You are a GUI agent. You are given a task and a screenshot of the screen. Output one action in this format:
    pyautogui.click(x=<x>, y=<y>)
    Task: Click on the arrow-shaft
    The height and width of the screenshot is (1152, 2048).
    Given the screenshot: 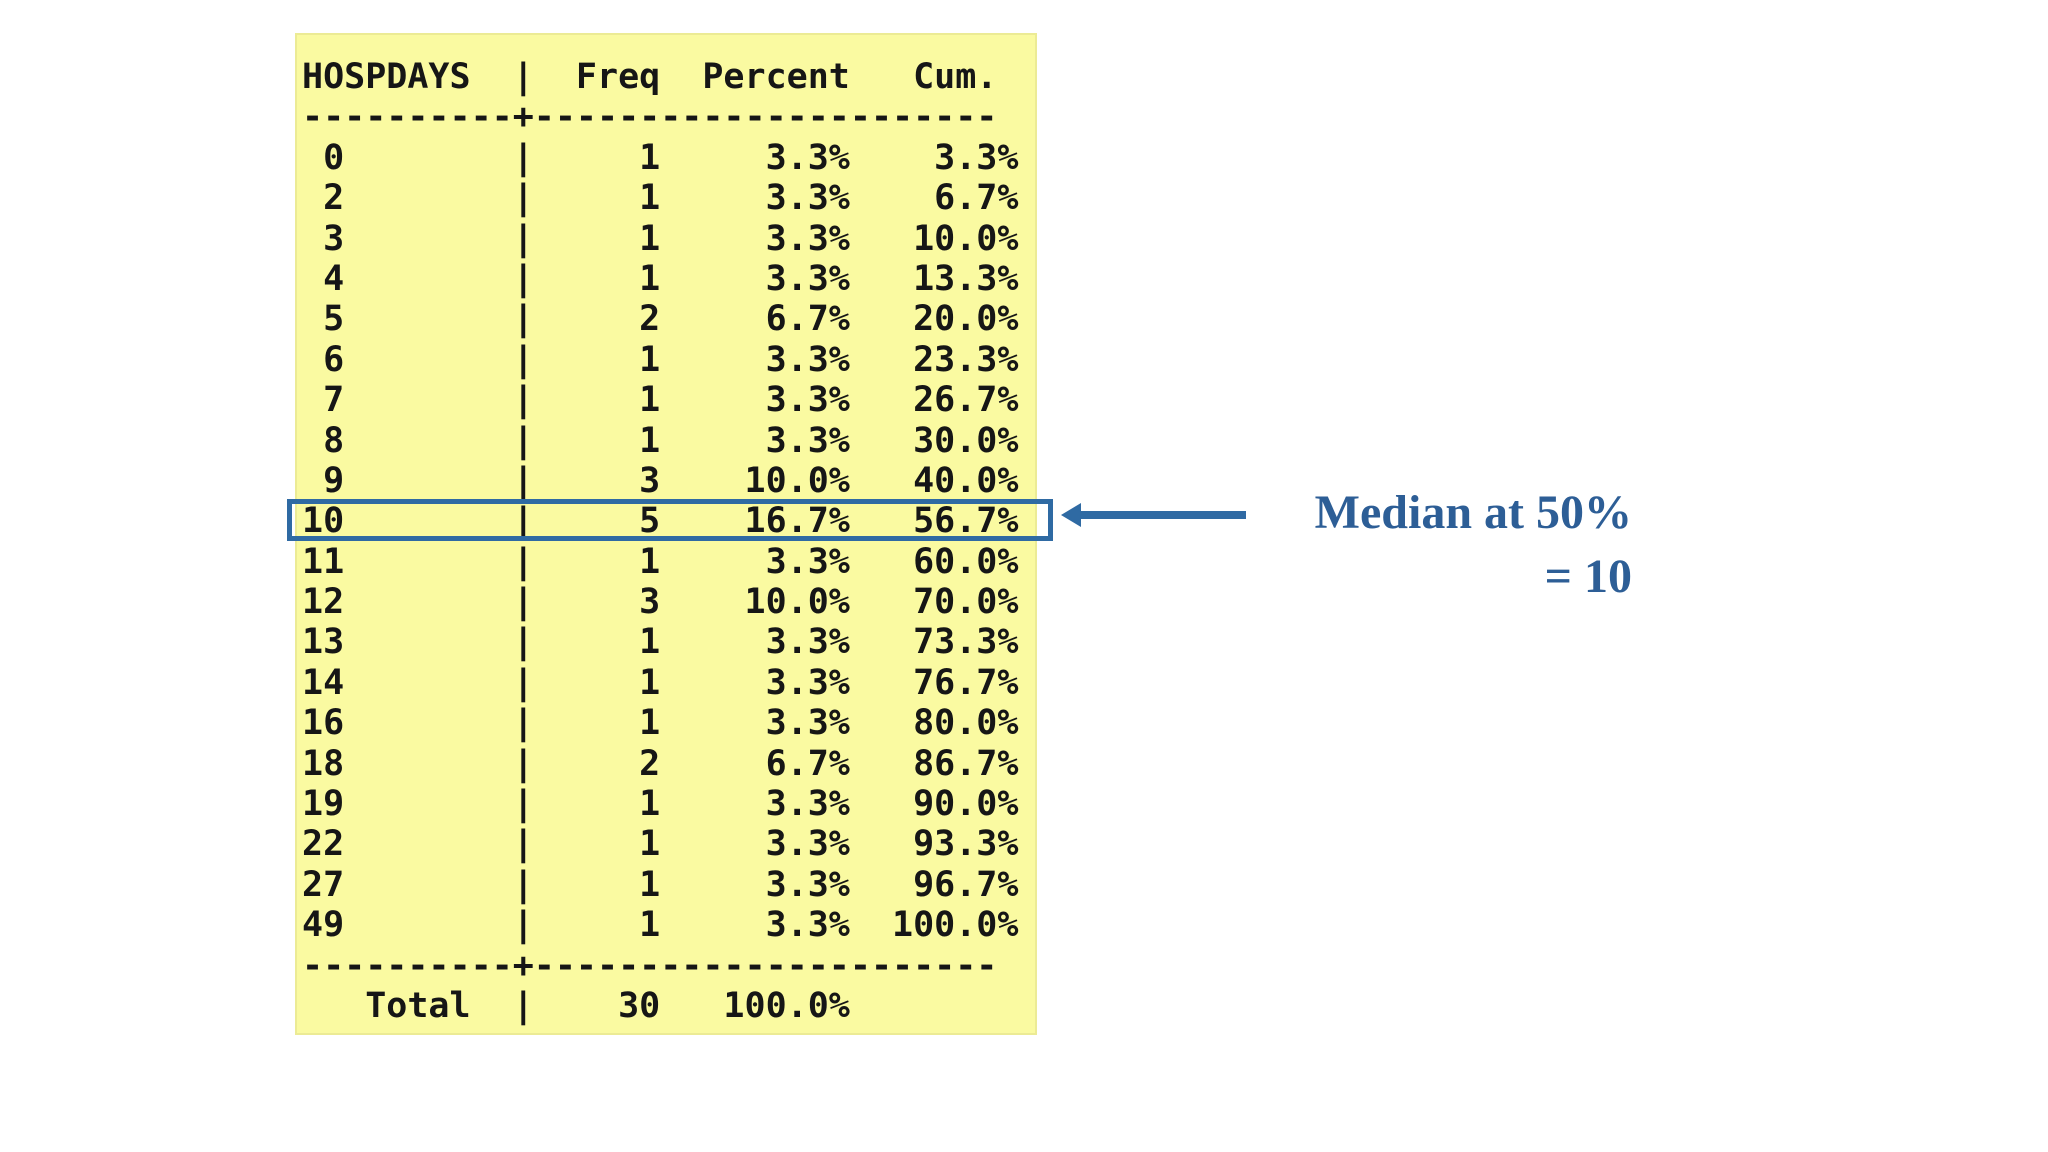 What is the action you would take?
    pyautogui.click(x=1162, y=515)
    